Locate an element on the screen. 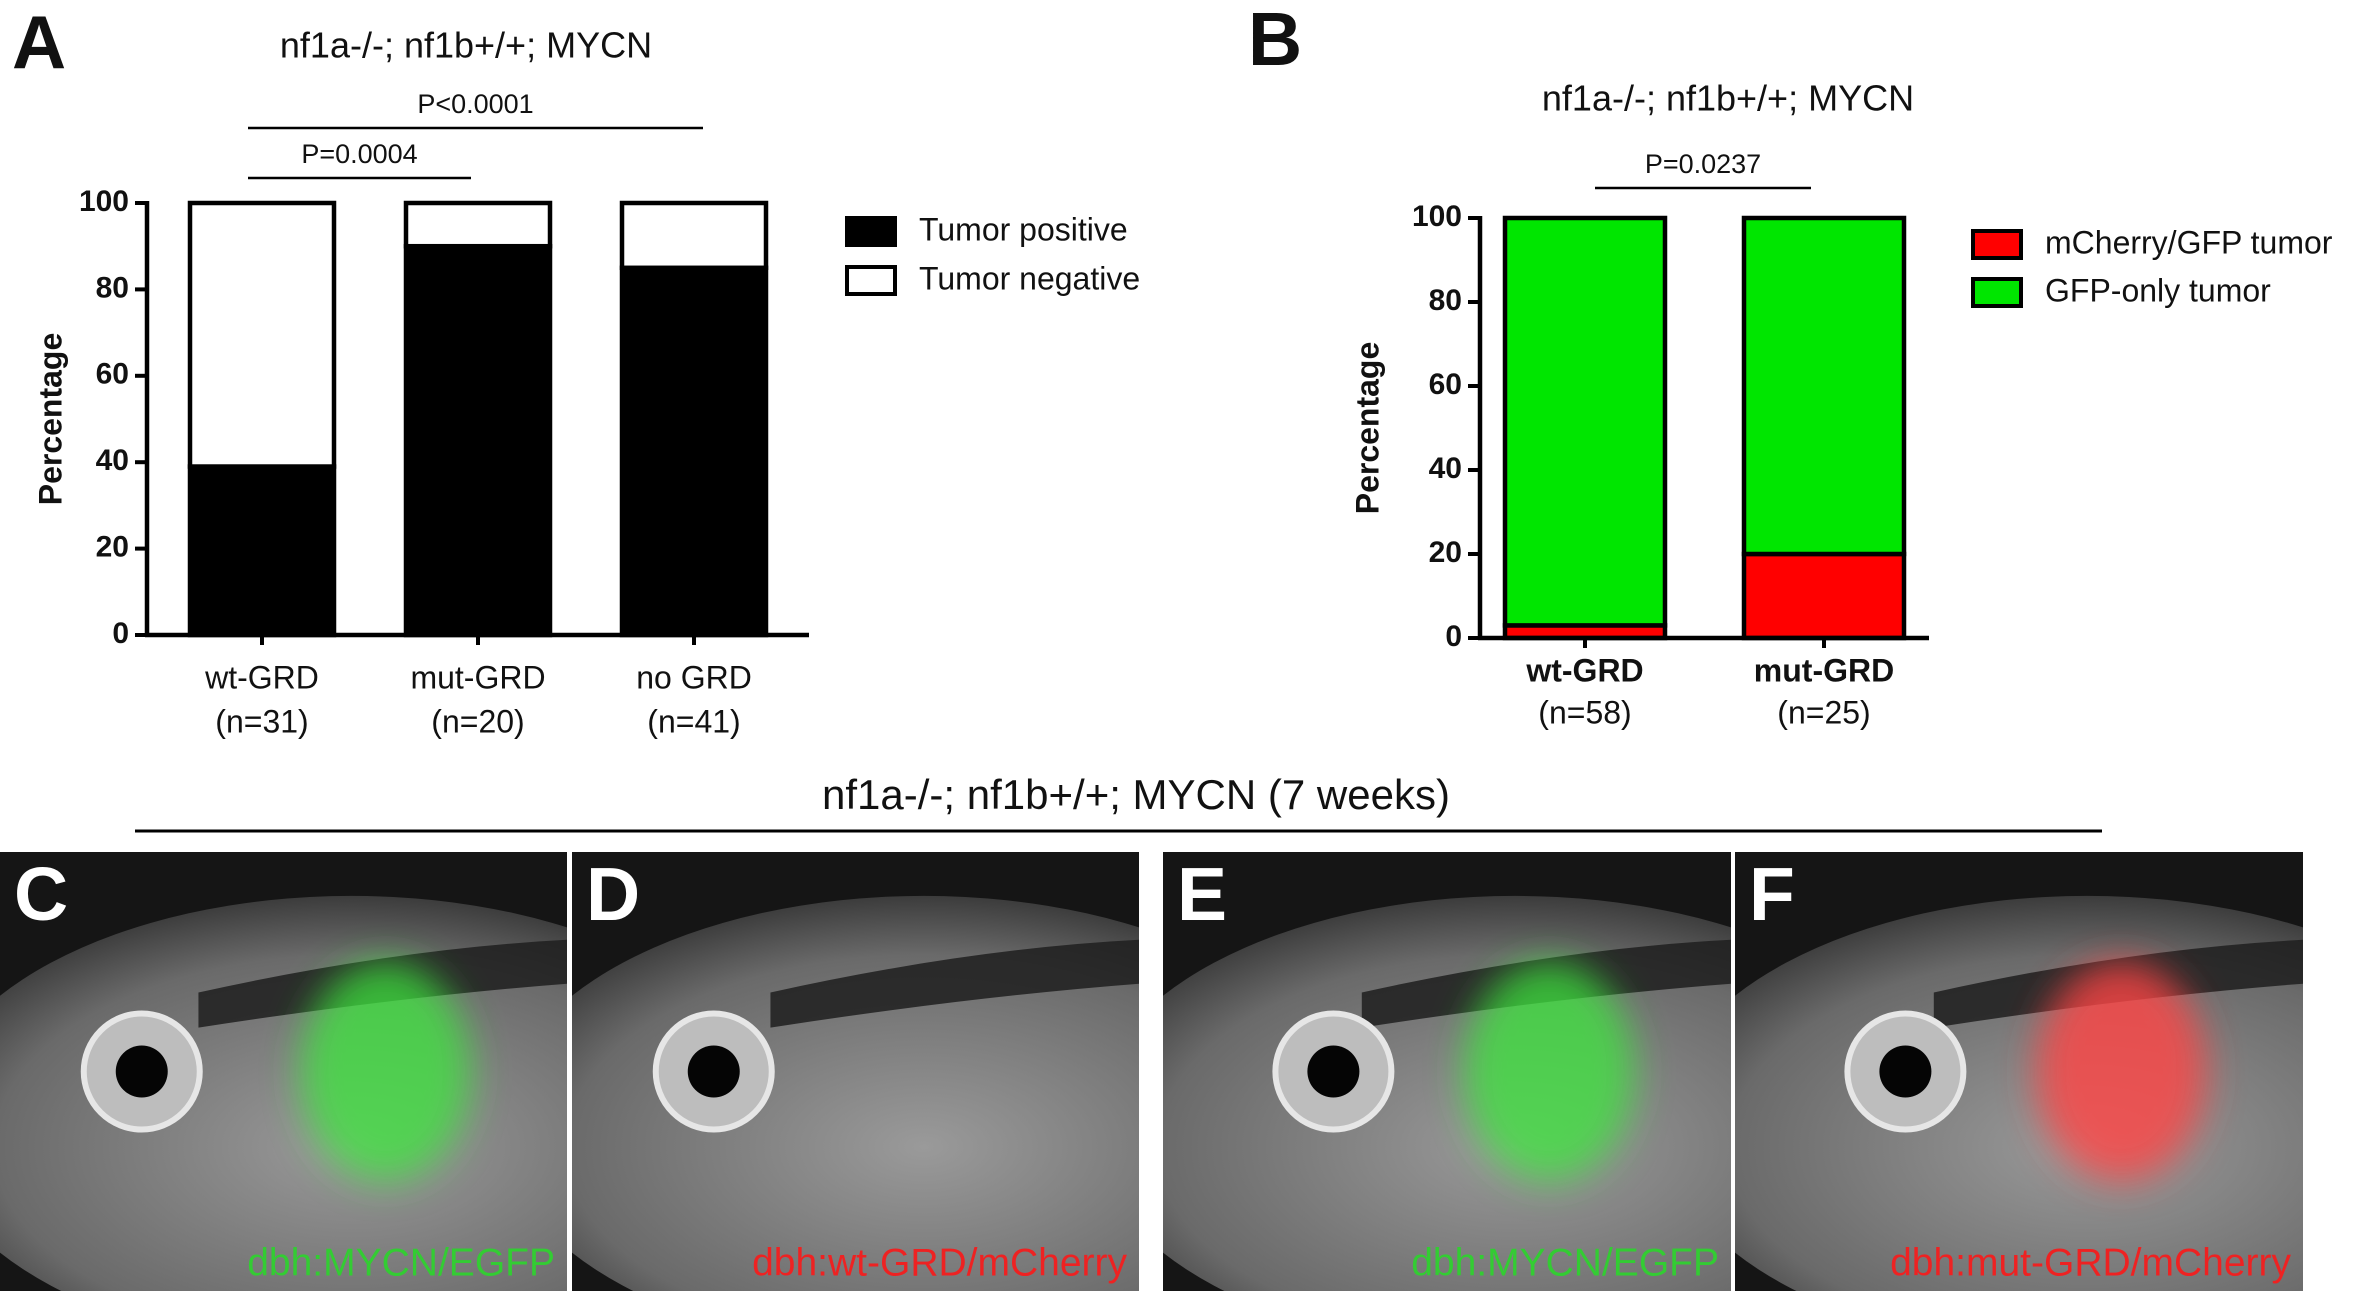 This screenshot has width=2360, height=1295. panel-label: E is located at coordinates (1202, 894).